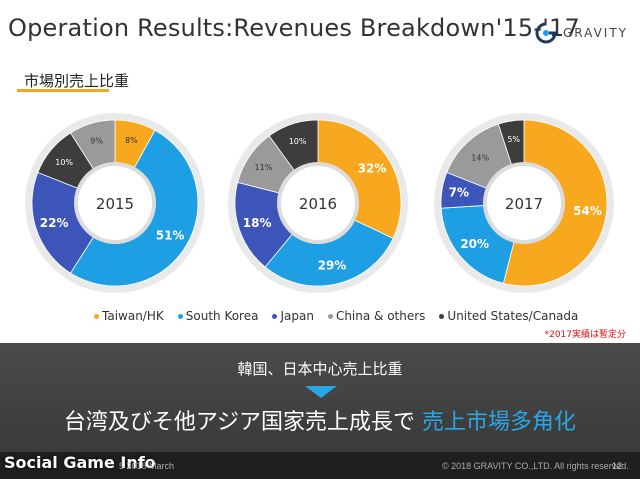  I want to click on section-subtitle: 市場別売上比重, so click(77, 81).